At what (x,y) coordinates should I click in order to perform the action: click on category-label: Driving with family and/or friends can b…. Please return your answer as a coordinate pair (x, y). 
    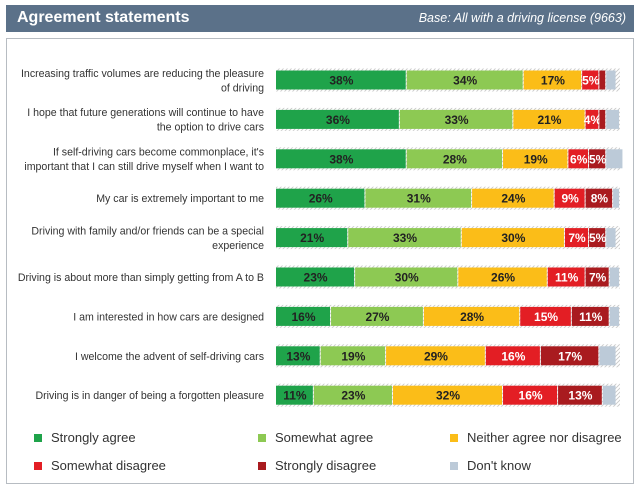
    Looking at the image, I should click on (147, 238).